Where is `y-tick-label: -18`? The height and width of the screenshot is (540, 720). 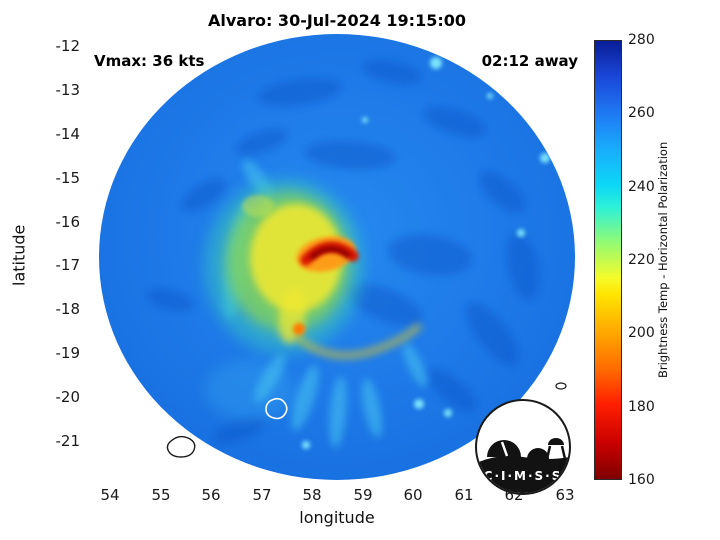 y-tick-label: -18 is located at coordinates (68, 309).